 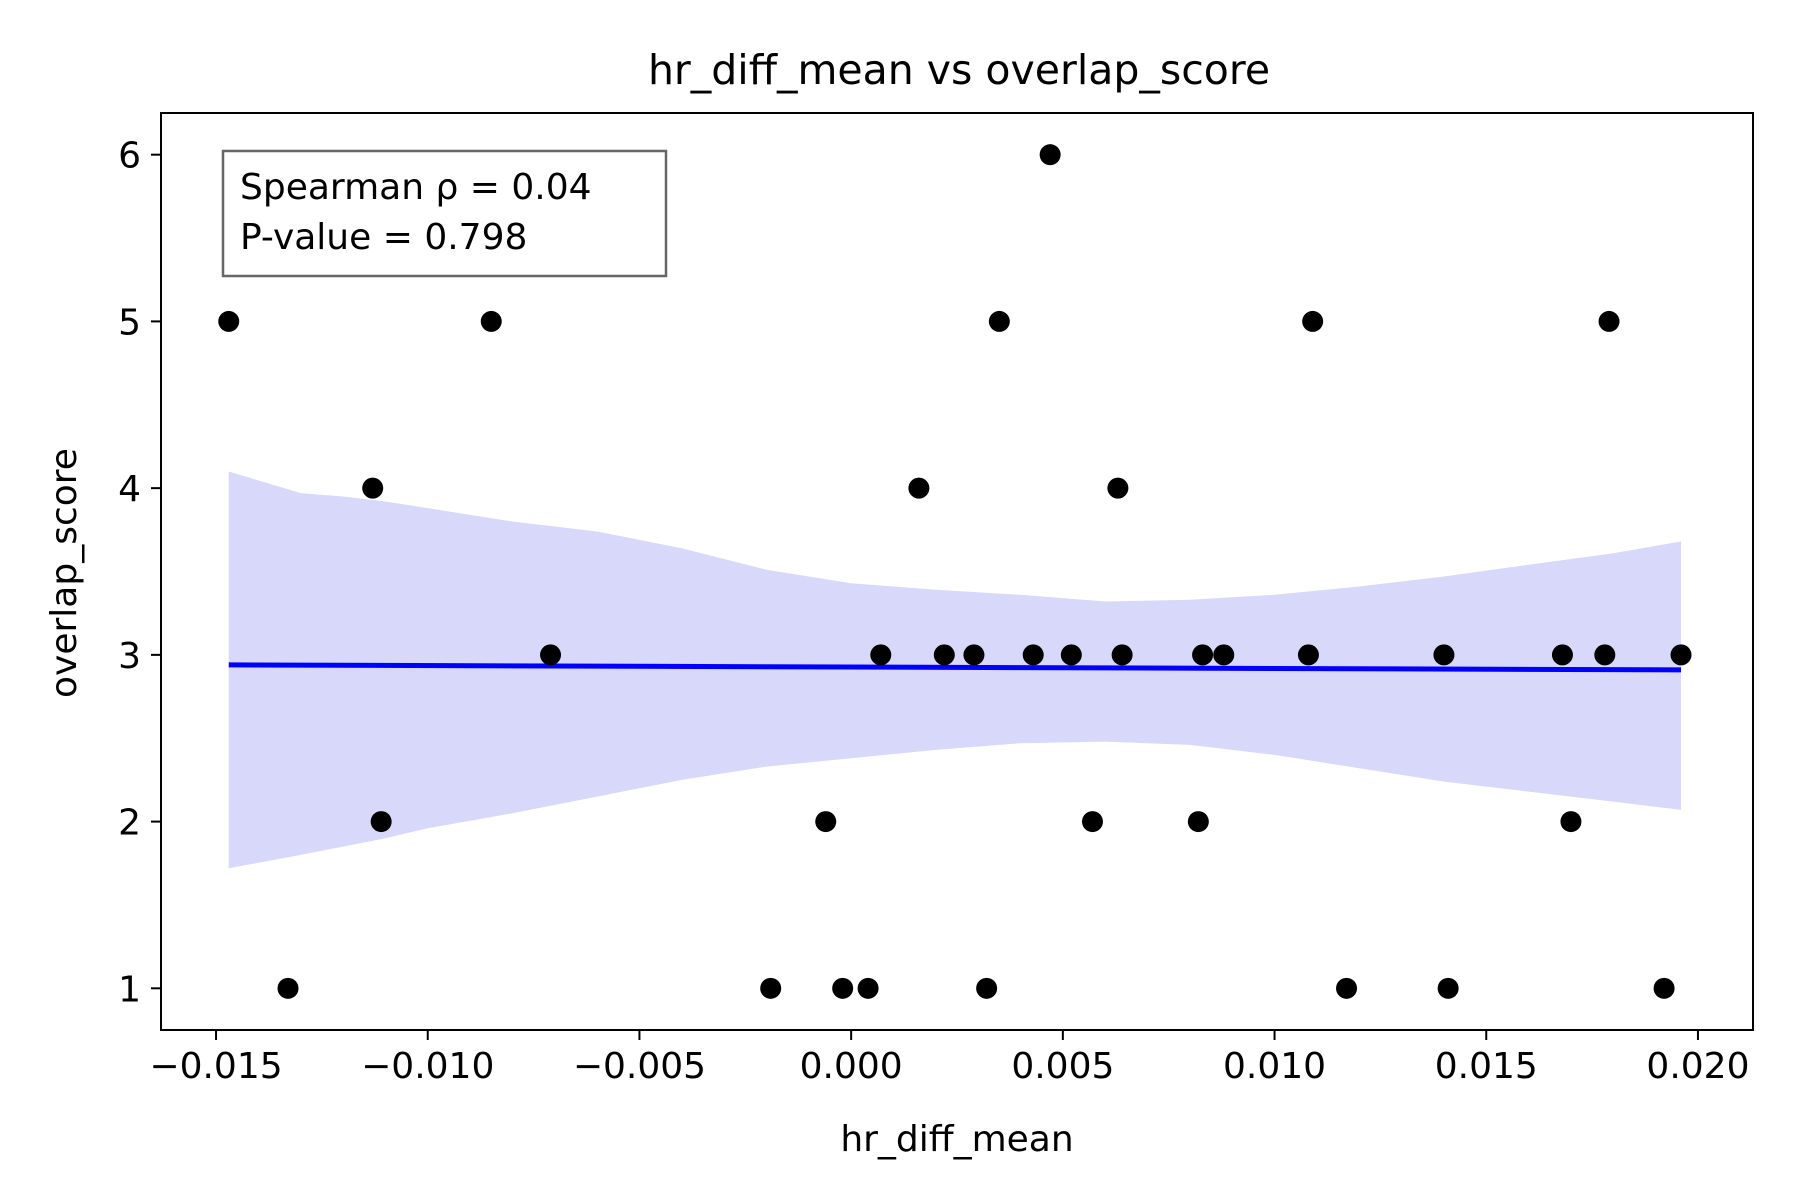 I want to click on y-tick-label: 3, so click(x=129, y=656).